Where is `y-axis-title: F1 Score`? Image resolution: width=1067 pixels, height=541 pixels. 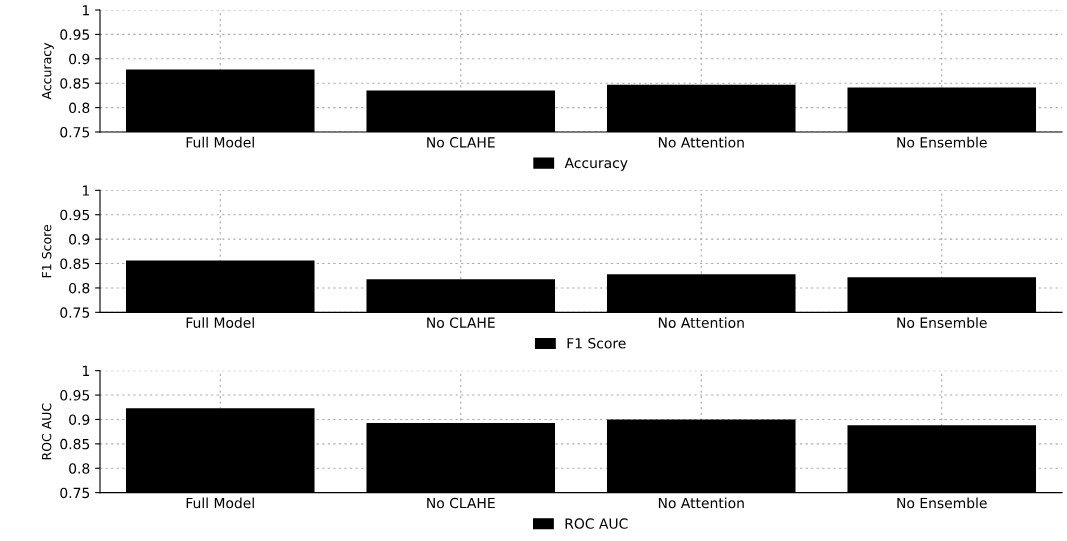
y-axis-title: F1 Score is located at coordinates (46, 251).